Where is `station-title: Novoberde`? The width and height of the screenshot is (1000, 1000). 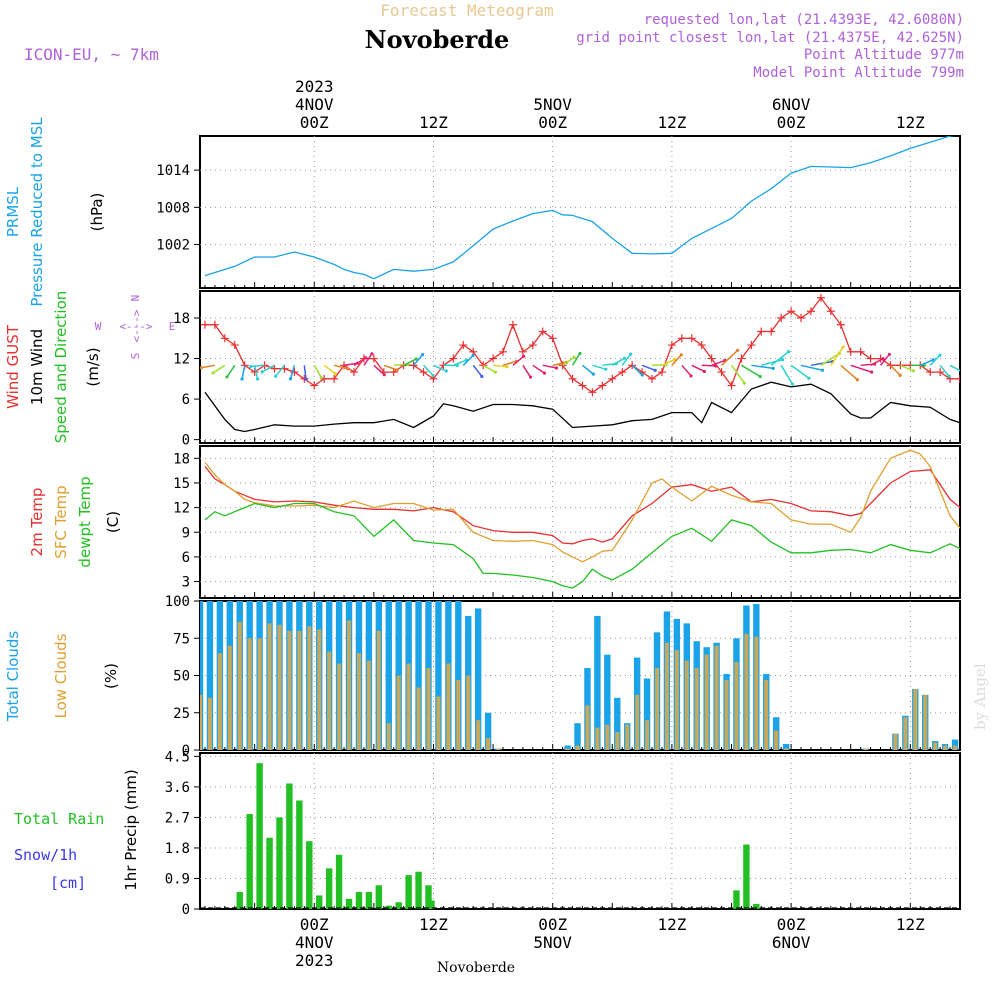 station-title: Novoberde is located at coordinates (437, 39).